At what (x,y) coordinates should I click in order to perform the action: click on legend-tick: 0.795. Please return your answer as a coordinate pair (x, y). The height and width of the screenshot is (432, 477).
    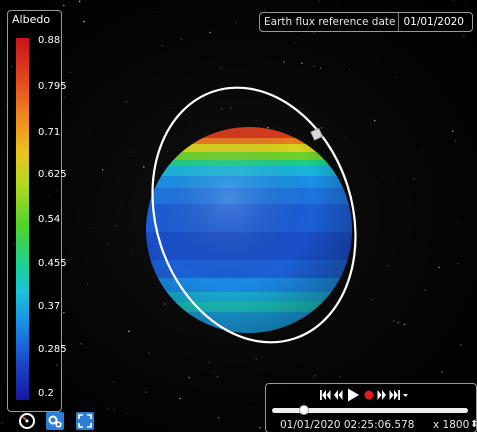
    Looking at the image, I should click on (52, 86).